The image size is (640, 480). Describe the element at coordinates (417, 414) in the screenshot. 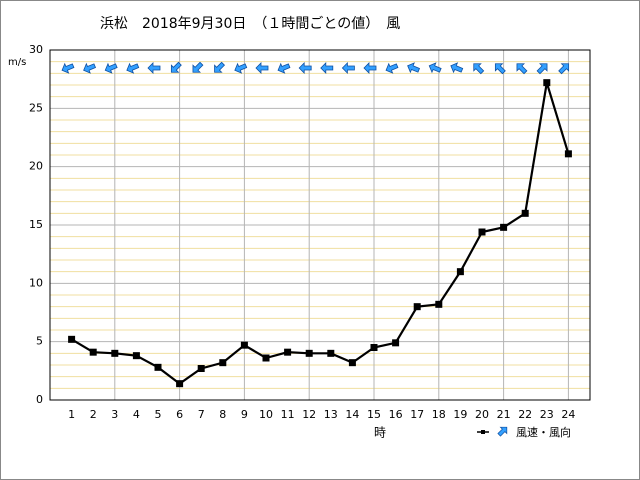

I see `x-tick-label: 17` at that location.